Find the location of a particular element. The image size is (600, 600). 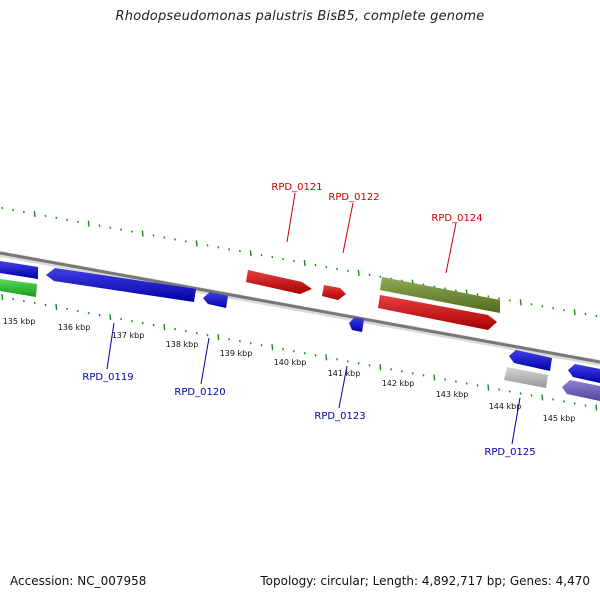

gene-rpd-0125-grey is located at coordinates (526, 377).